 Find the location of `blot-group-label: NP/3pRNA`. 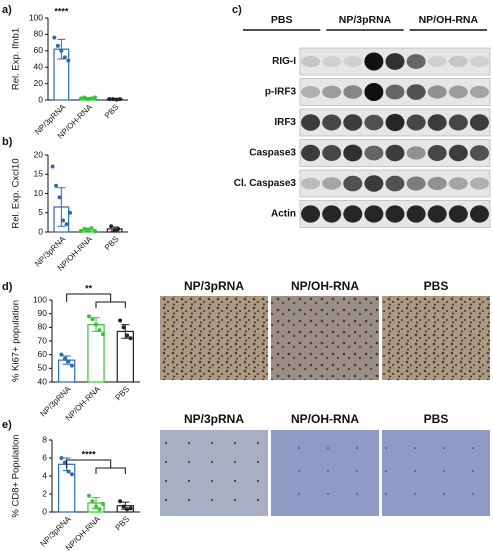

blot-group-label: NP/3pRNA is located at coordinates (365, 20).